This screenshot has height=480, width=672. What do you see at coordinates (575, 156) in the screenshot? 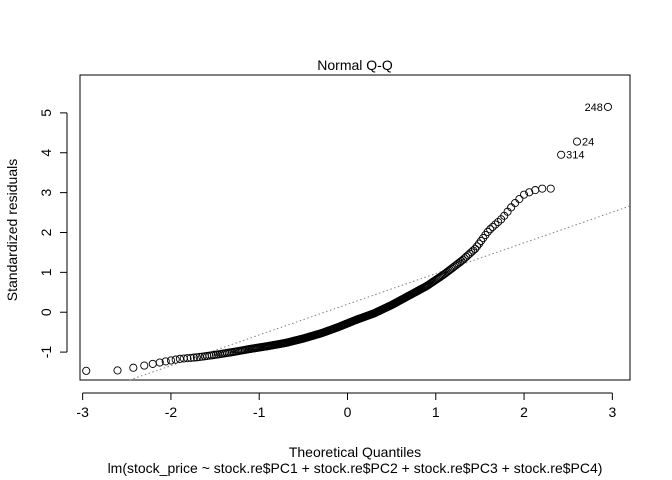
I see `point-label: 314` at bounding box center [575, 156].